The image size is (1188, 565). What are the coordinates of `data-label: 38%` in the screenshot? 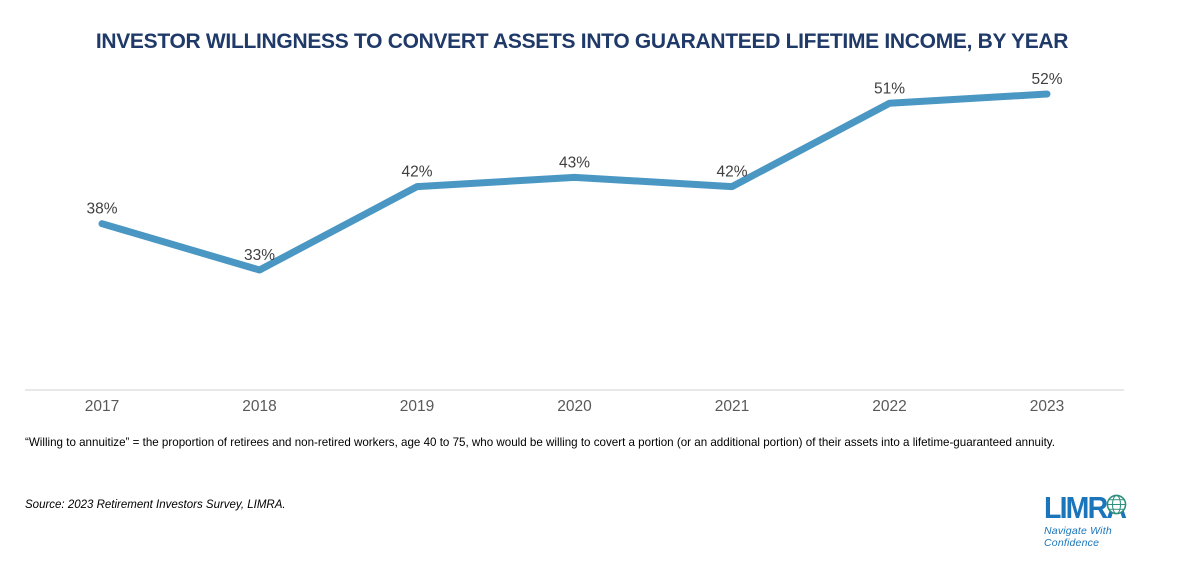 It's located at (101, 209).